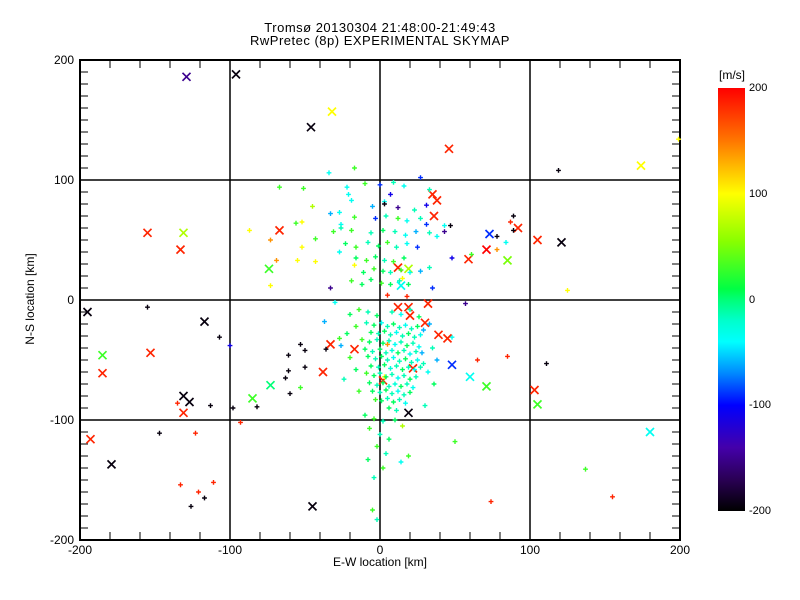 Image resolution: width=800 pixels, height=600 pixels. What do you see at coordinates (380, 550) in the screenshot?
I see `x-tick-label: 0` at bounding box center [380, 550].